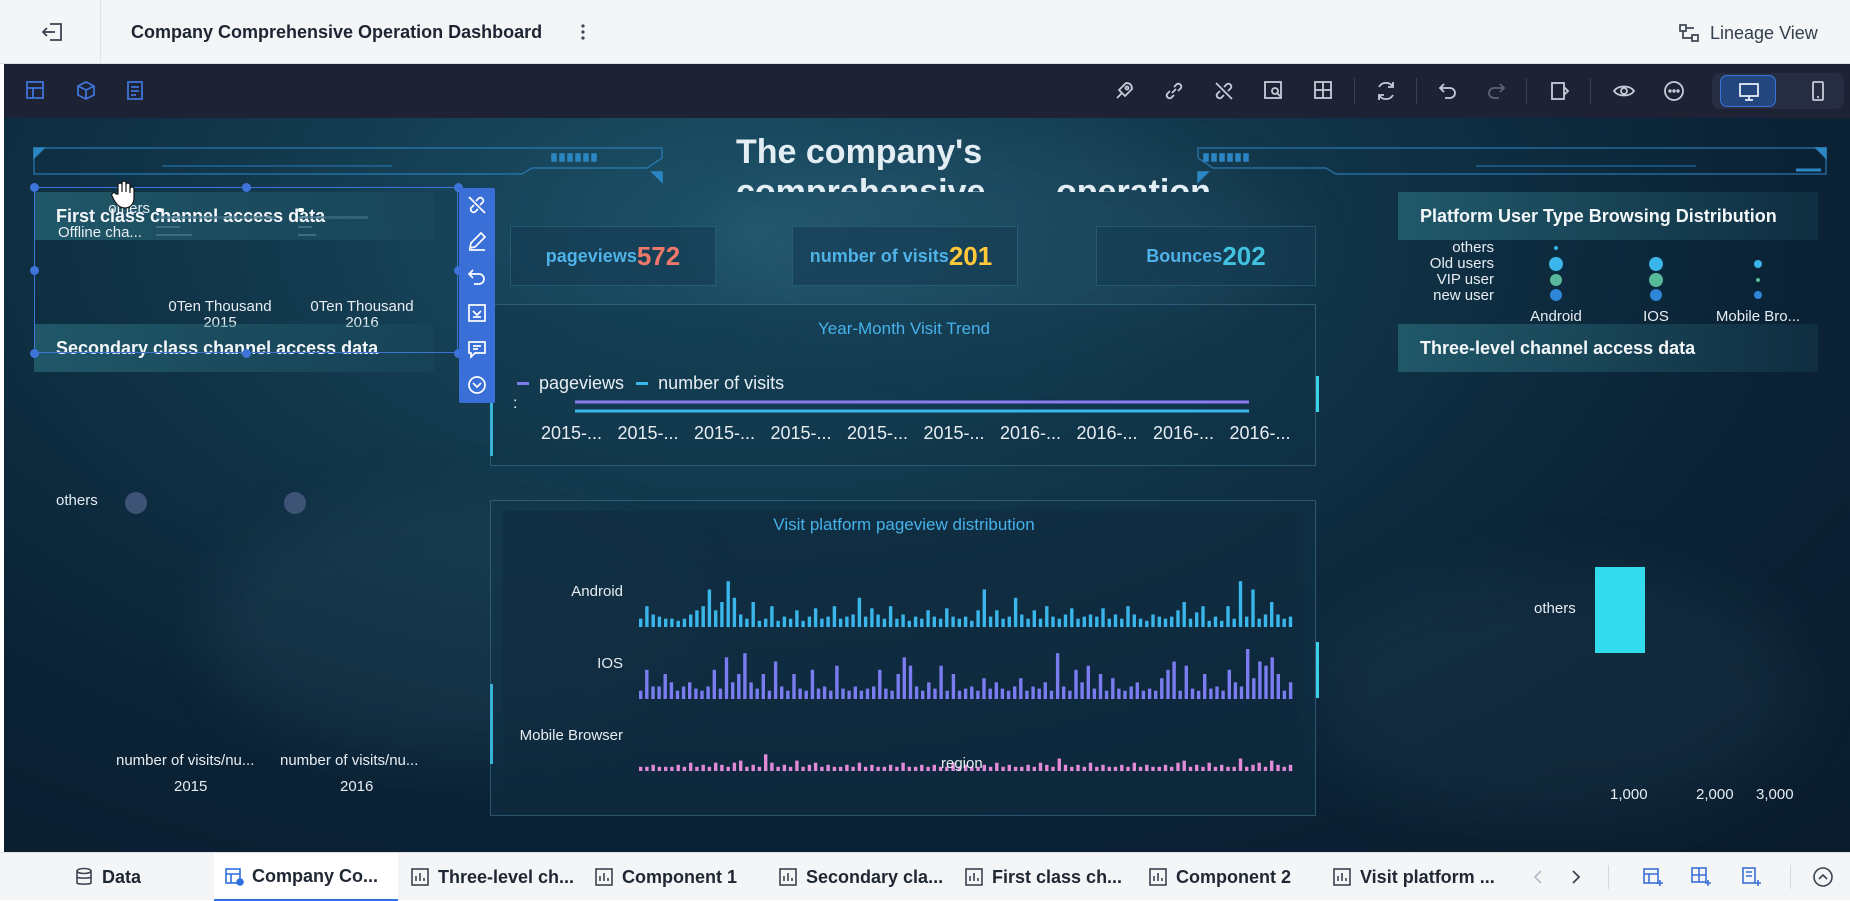 The width and height of the screenshot is (1850, 901). I want to click on layout-panel-icon, so click(1560, 91).